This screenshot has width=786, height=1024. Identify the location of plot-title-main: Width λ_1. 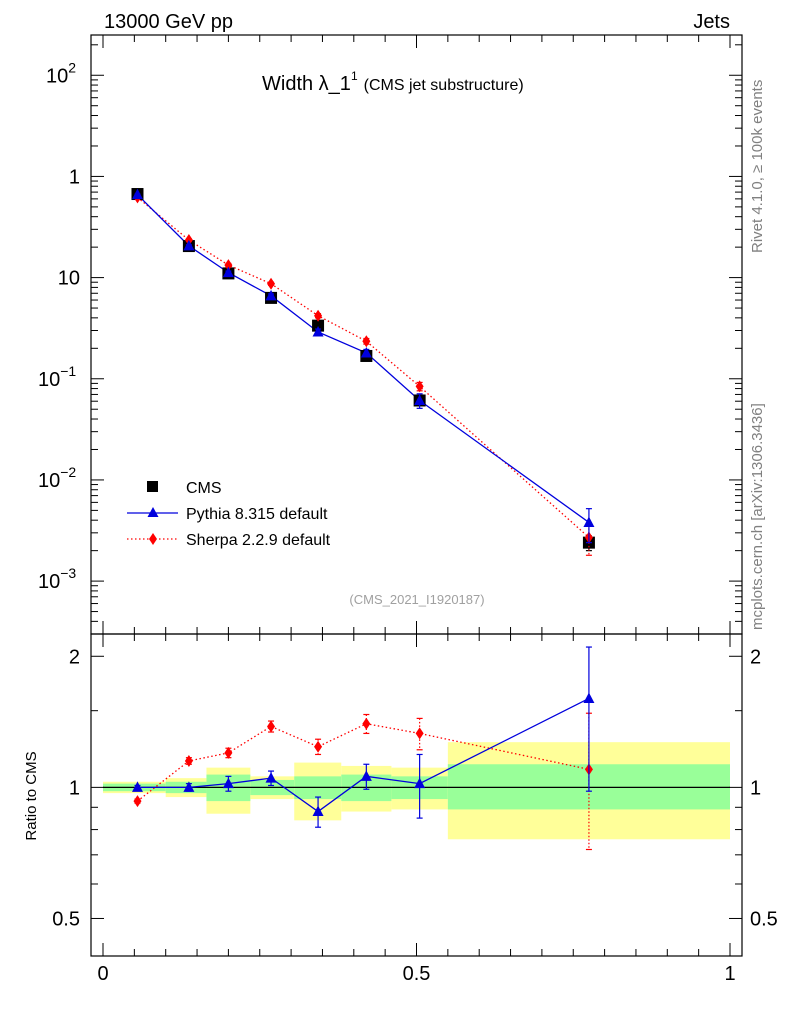
(306, 84).